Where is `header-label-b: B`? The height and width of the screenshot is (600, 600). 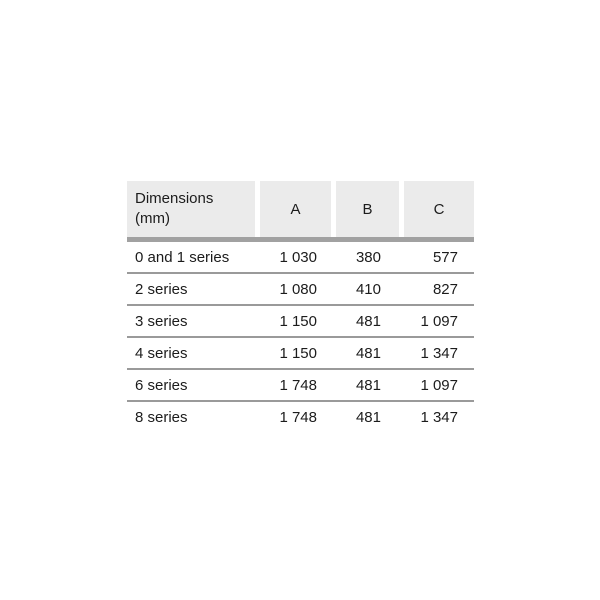 header-label-b: B is located at coordinates (367, 209).